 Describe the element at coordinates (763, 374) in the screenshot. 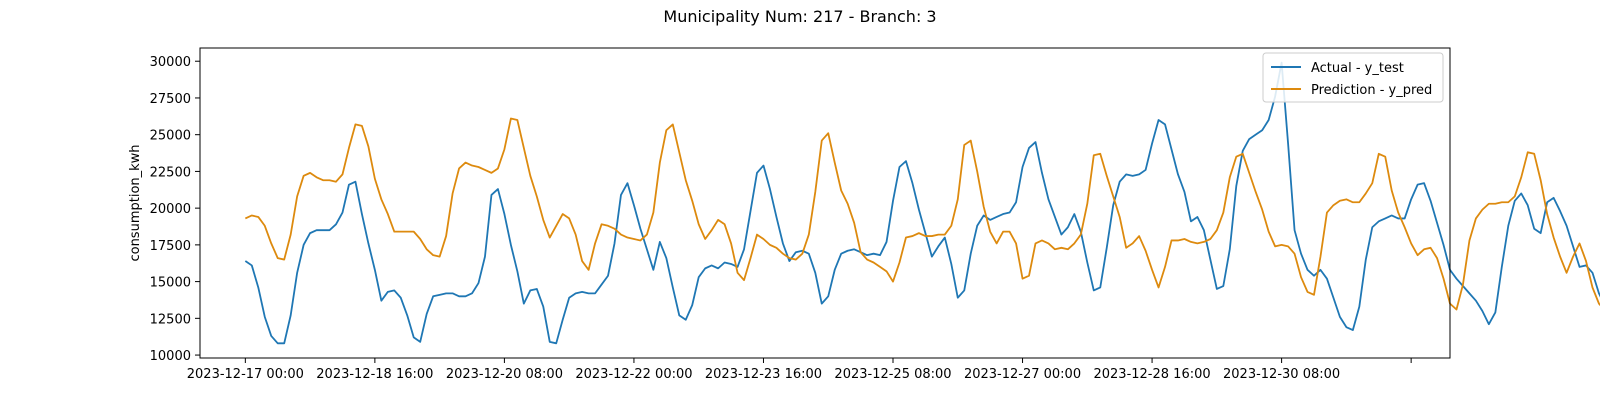

I see `x-tick-label: 2023-12-23 16:00` at that location.